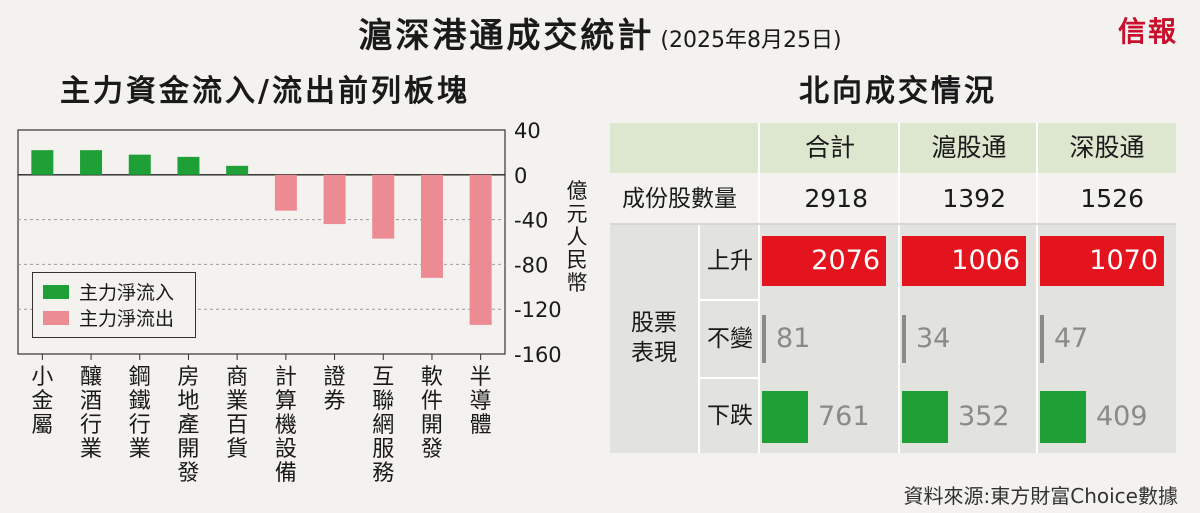  I want to click on y-tick-label: 40, so click(527, 131).